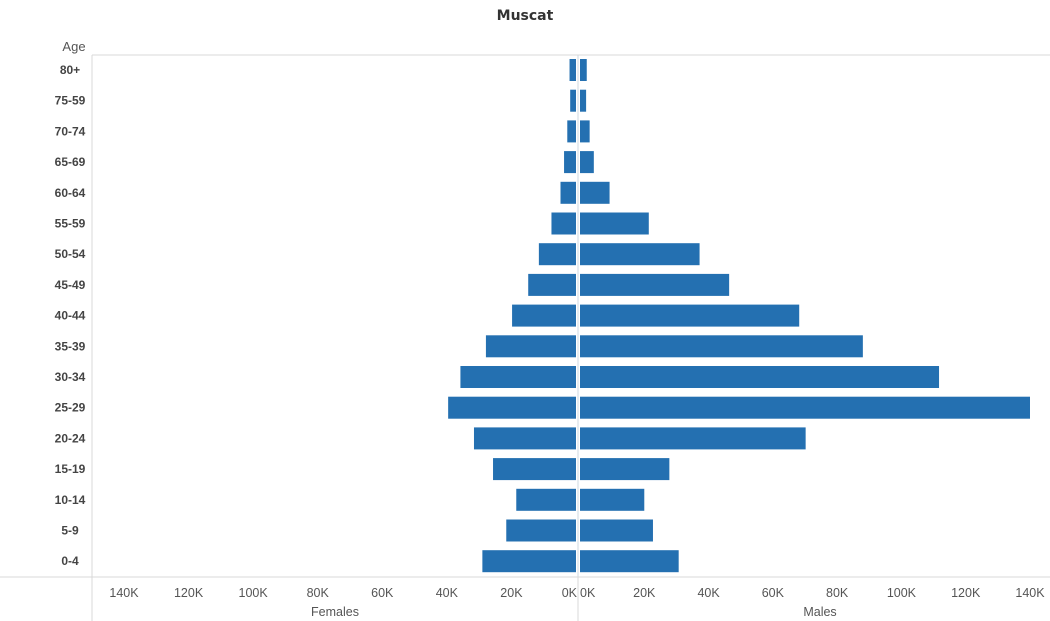  What do you see at coordinates (70, 500) in the screenshot?
I see `age-label-10-14: 10-14` at bounding box center [70, 500].